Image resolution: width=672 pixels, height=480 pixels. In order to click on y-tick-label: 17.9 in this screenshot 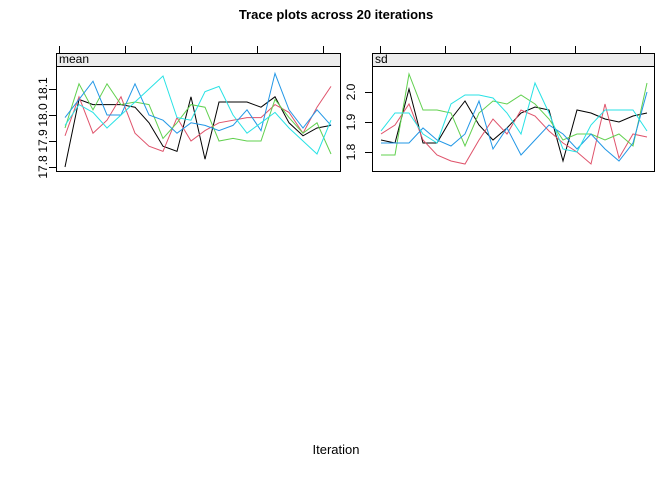, I will do `click(43, 141)`.